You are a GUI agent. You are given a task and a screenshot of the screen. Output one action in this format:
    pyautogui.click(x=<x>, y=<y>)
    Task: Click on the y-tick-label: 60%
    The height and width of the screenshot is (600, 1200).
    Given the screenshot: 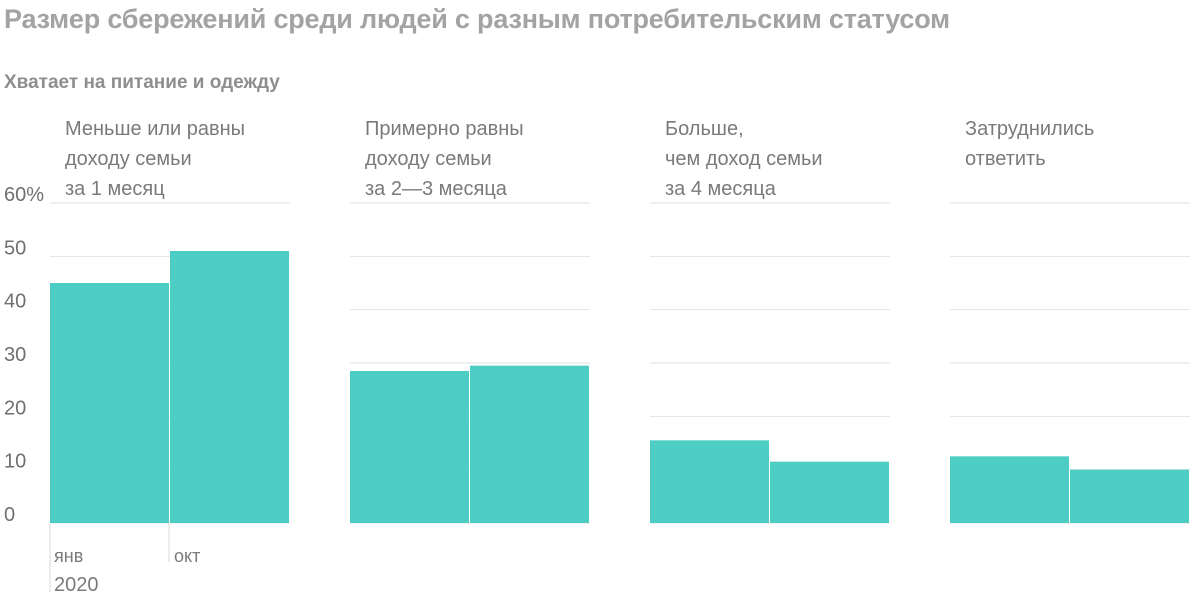 What is the action you would take?
    pyautogui.click(x=24, y=195)
    